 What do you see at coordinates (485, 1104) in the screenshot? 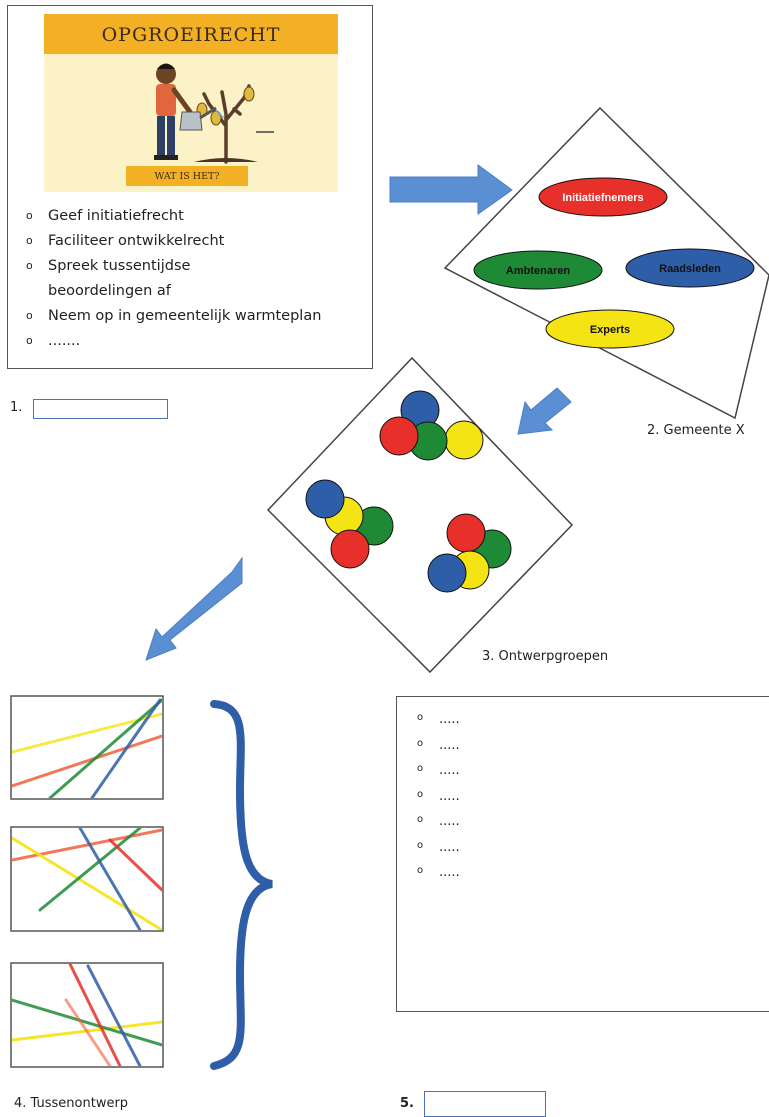
I see `step5-answer-field` at bounding box center [485, 1104].